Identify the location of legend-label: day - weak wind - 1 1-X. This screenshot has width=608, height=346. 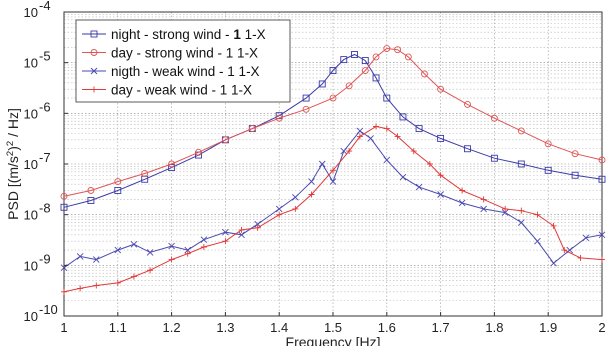
(181, 90).